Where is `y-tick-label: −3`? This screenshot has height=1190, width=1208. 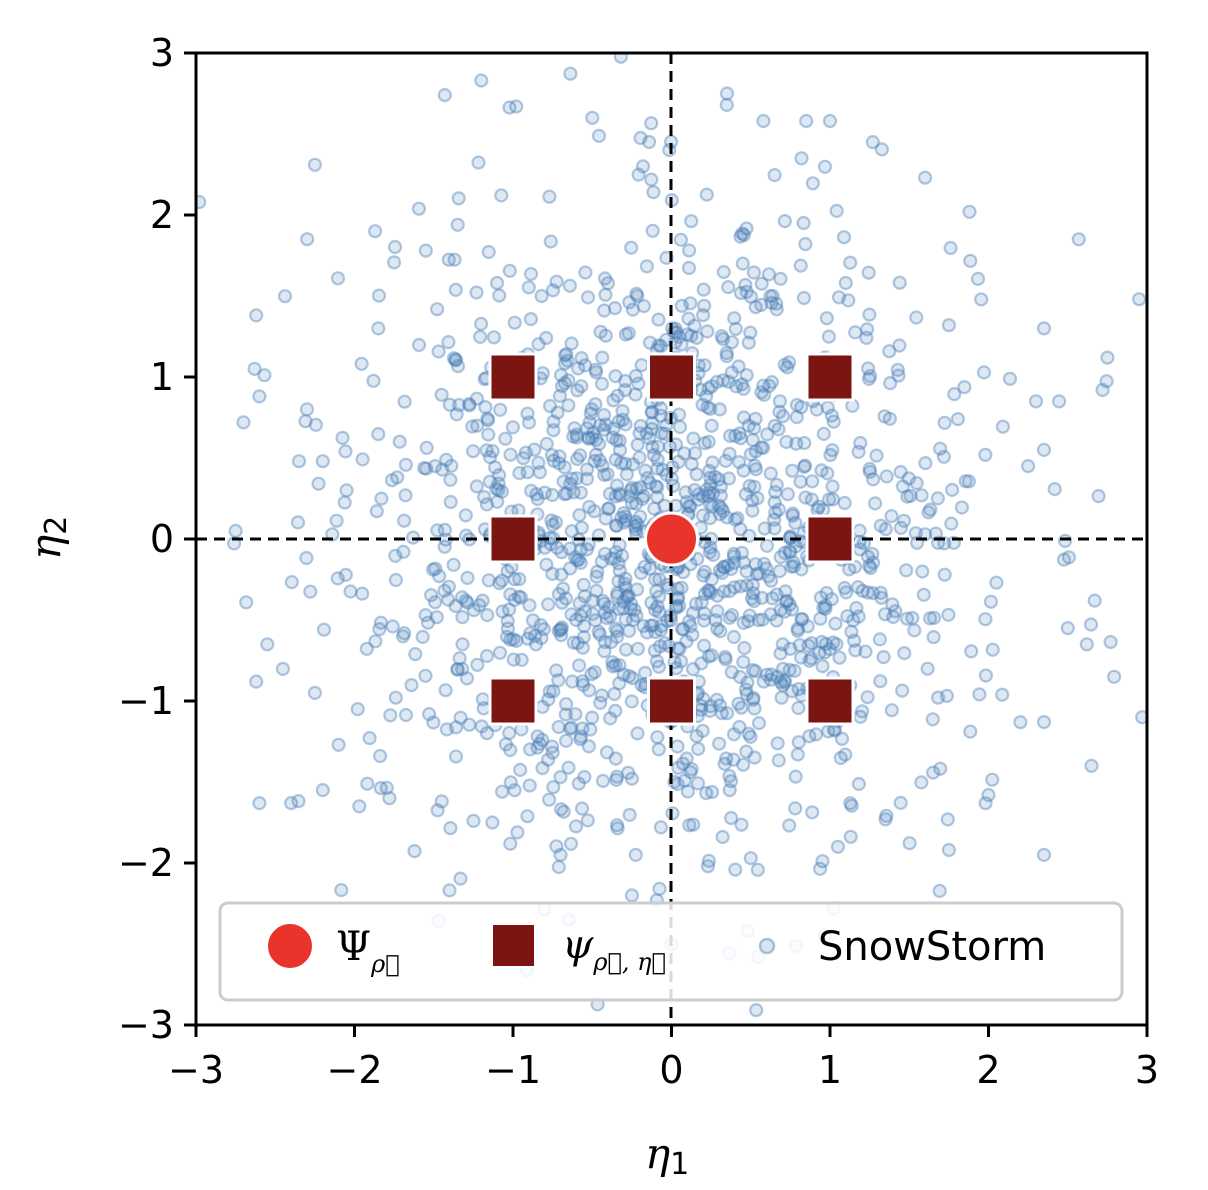
y-tick-label: −3 is located at coordinates (146, 1025).